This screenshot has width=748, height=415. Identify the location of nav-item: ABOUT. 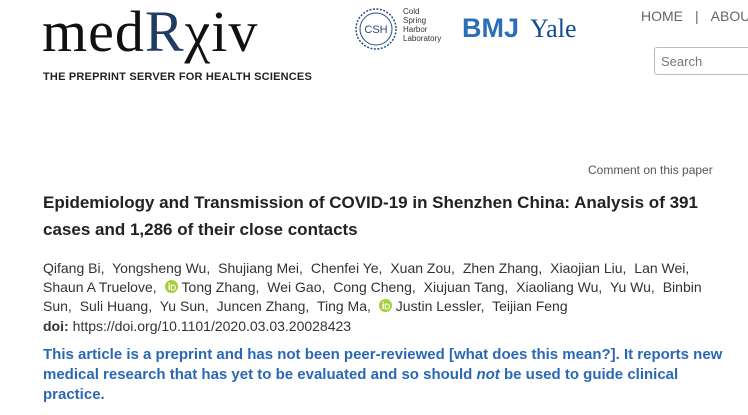
(729, 16).